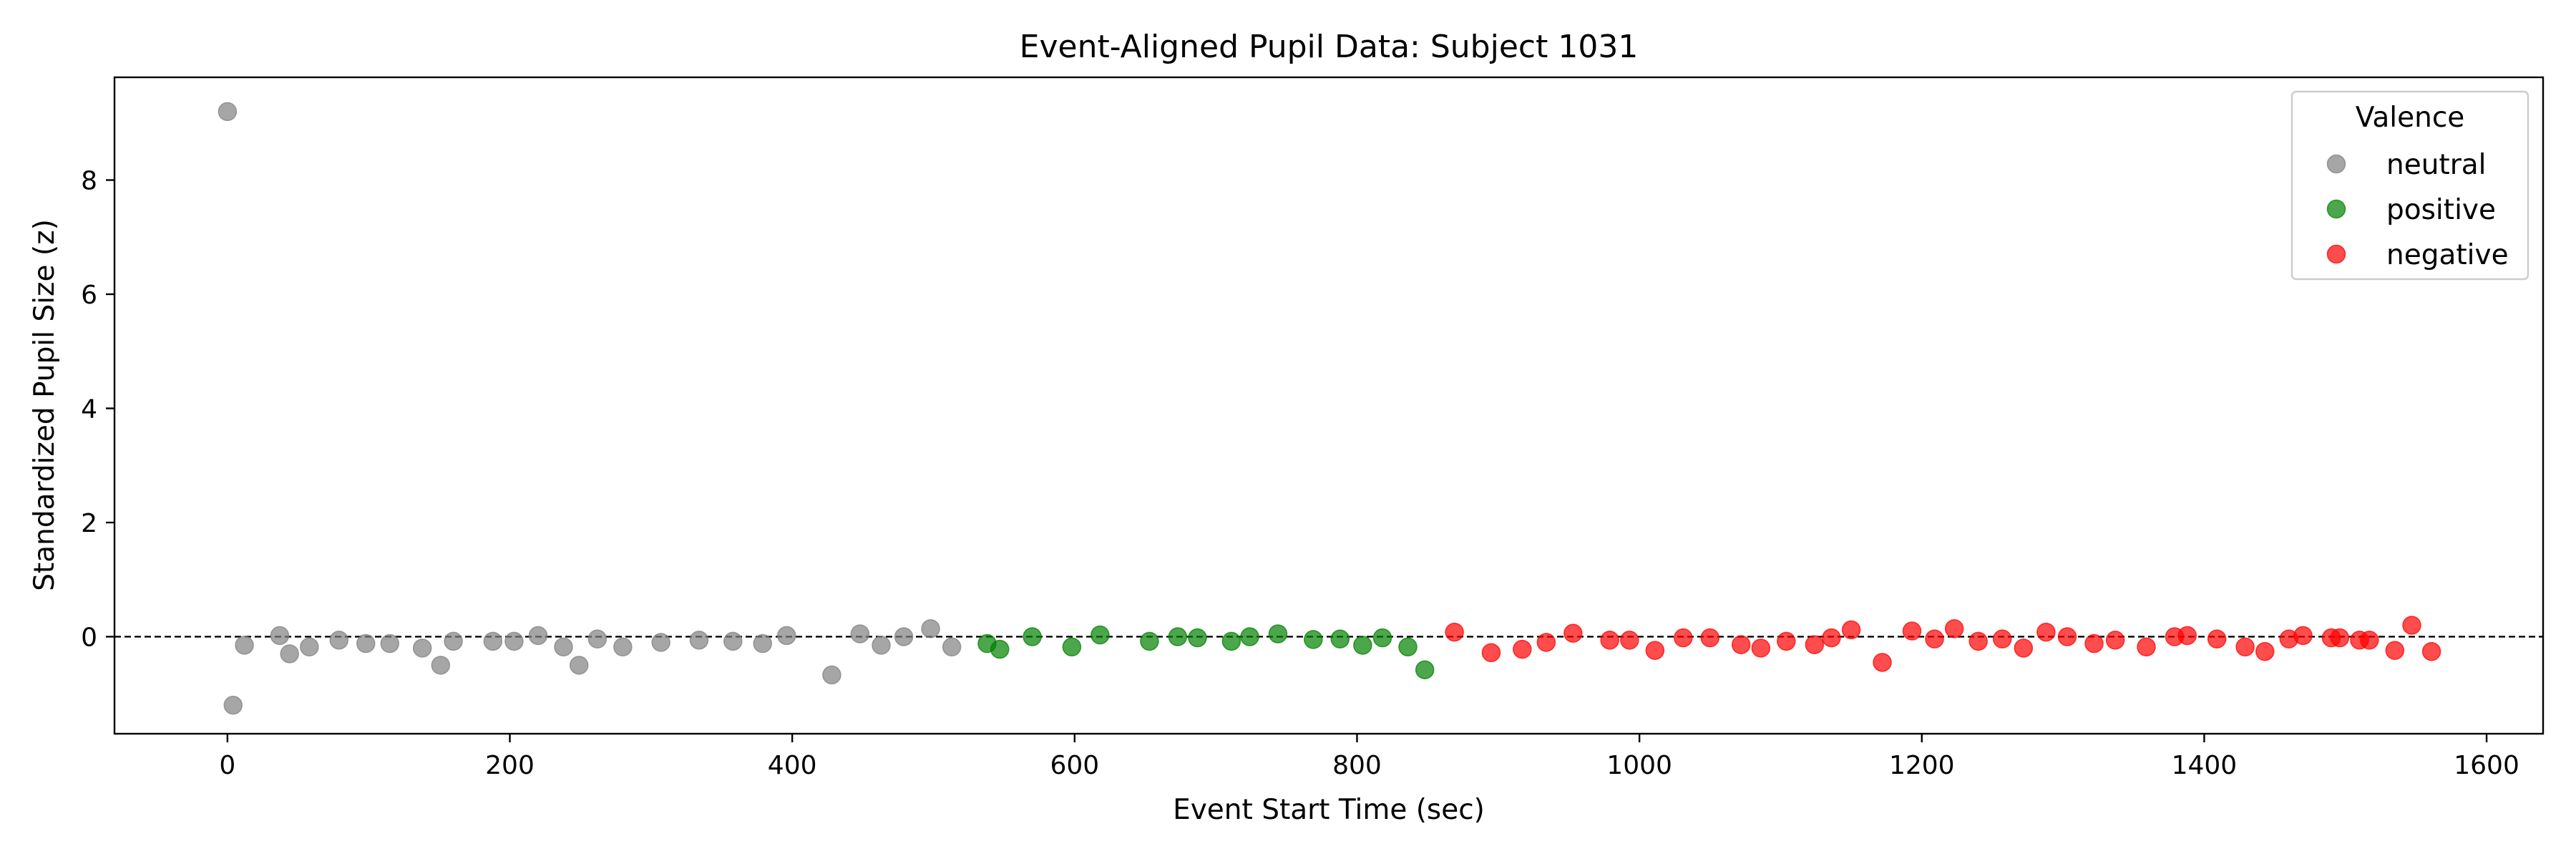 Image resolution: width=2576 pixels, height=859 pixels. What do you see at coordinates (89, 181) in the screenshot?
I see `y-tick-label: 8` at bounding box center [89, 181].